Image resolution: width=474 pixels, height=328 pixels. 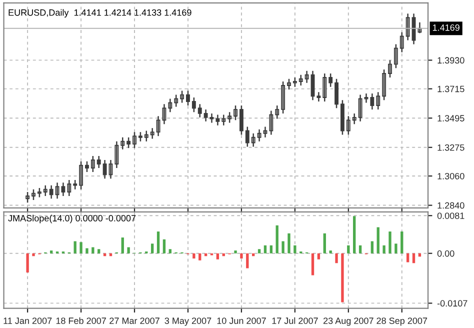 I want to click on y-tick-label: 1.3275, so click(x=451, y=147).